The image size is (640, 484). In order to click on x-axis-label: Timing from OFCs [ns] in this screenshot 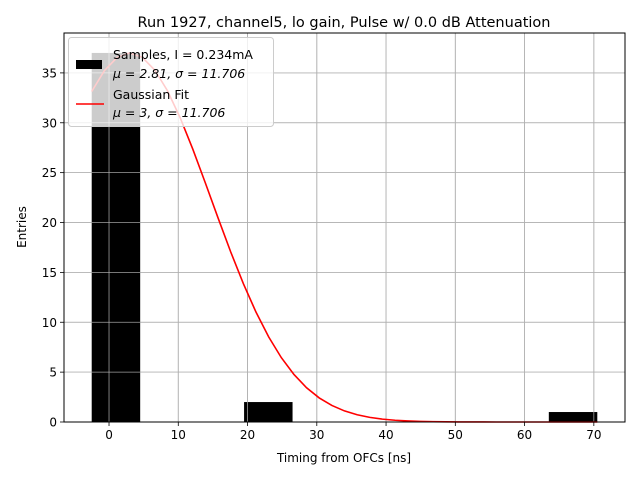, I will do `click(343, 458)`.